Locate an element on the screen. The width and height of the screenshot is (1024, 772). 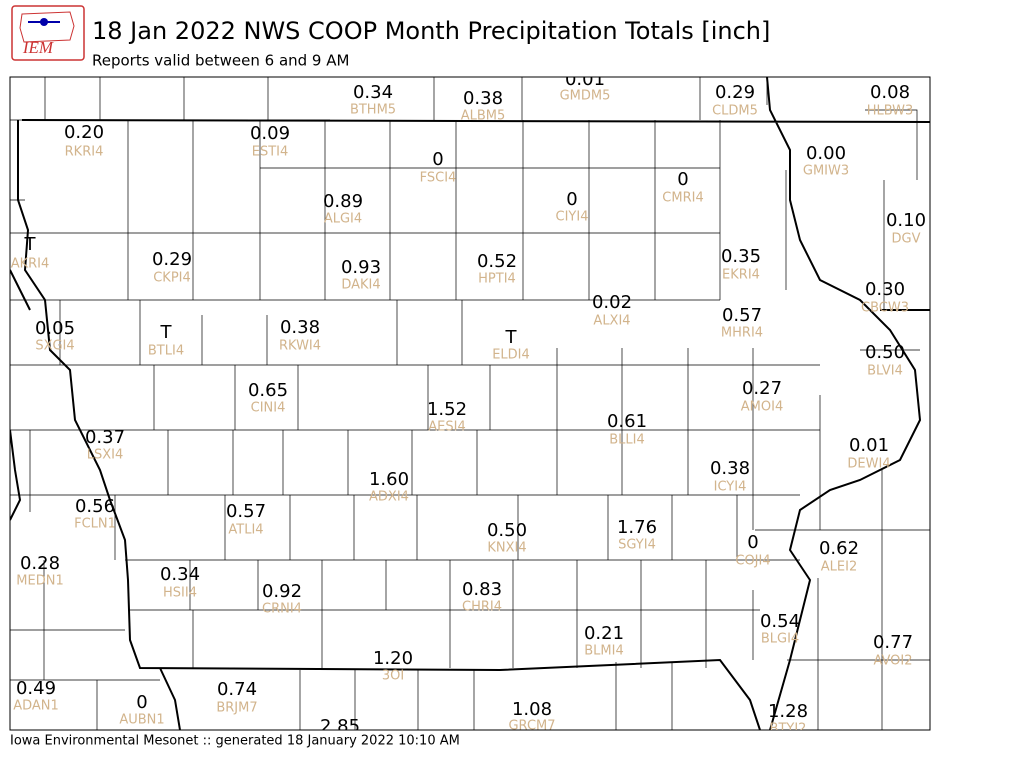
station-value: 0.37 is located at coordinates (105, 437).